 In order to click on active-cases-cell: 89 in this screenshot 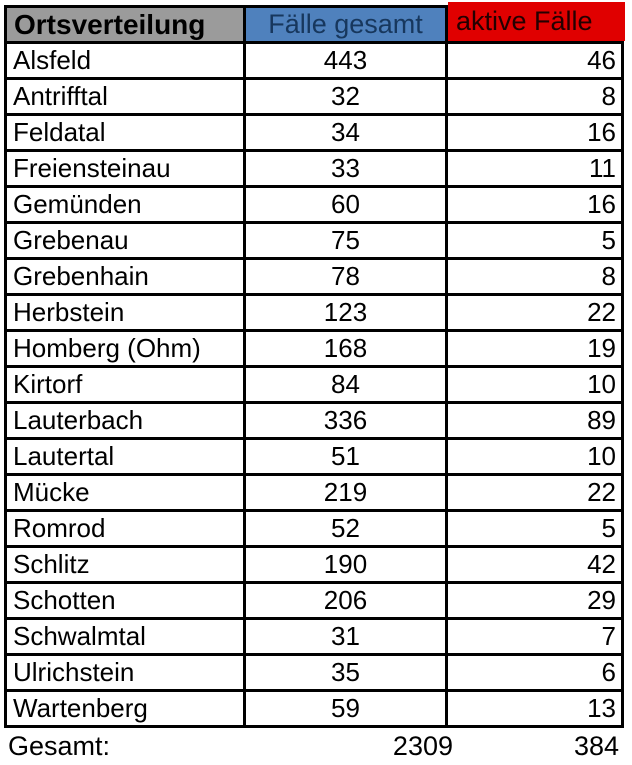, I will do `click(534, 420)`.